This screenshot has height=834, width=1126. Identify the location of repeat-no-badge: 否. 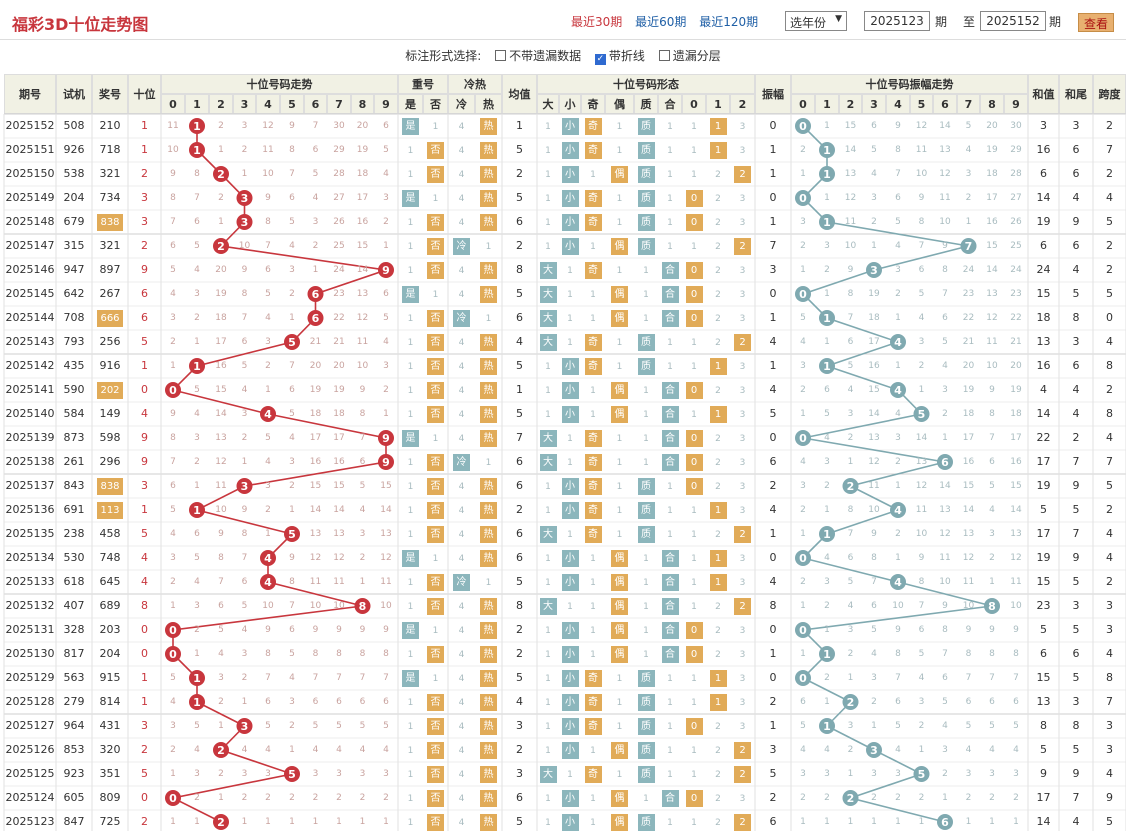
(435, 750).